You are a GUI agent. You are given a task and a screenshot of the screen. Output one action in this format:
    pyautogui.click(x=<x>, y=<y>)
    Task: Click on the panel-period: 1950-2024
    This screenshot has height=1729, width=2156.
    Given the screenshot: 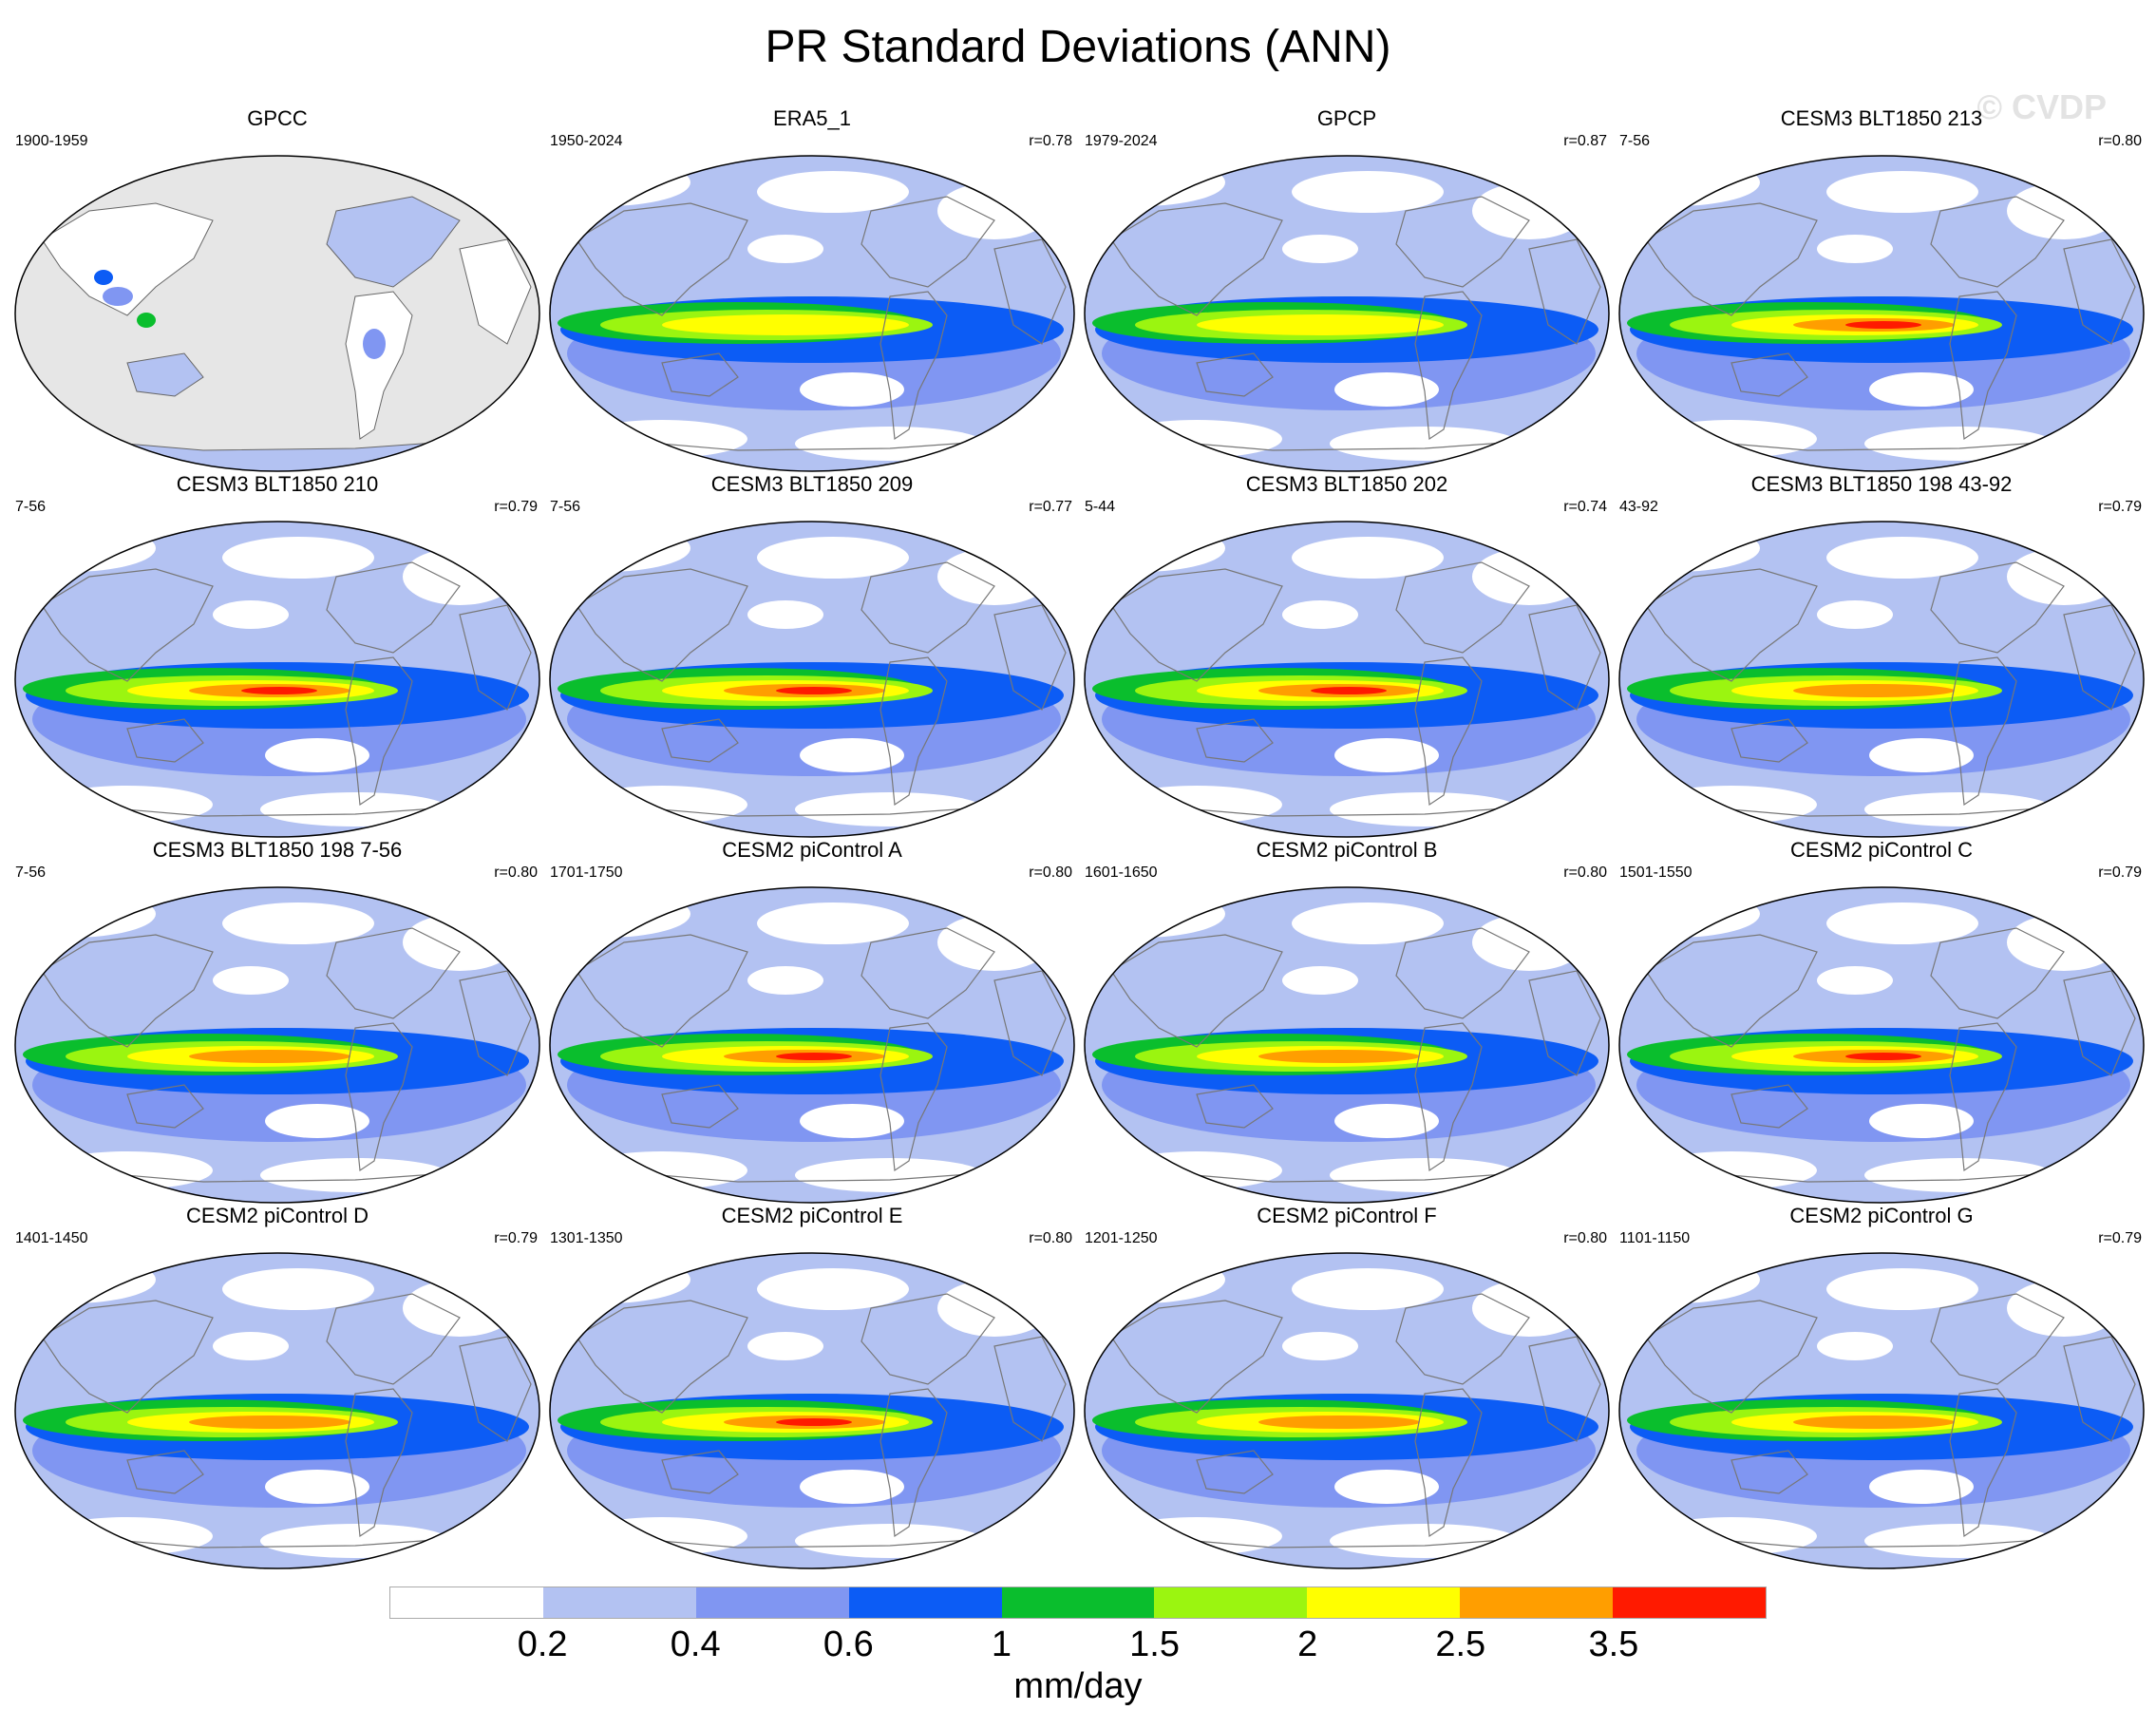 What is the action you would take?
    pyautogui.click(x=586, y=141)
    